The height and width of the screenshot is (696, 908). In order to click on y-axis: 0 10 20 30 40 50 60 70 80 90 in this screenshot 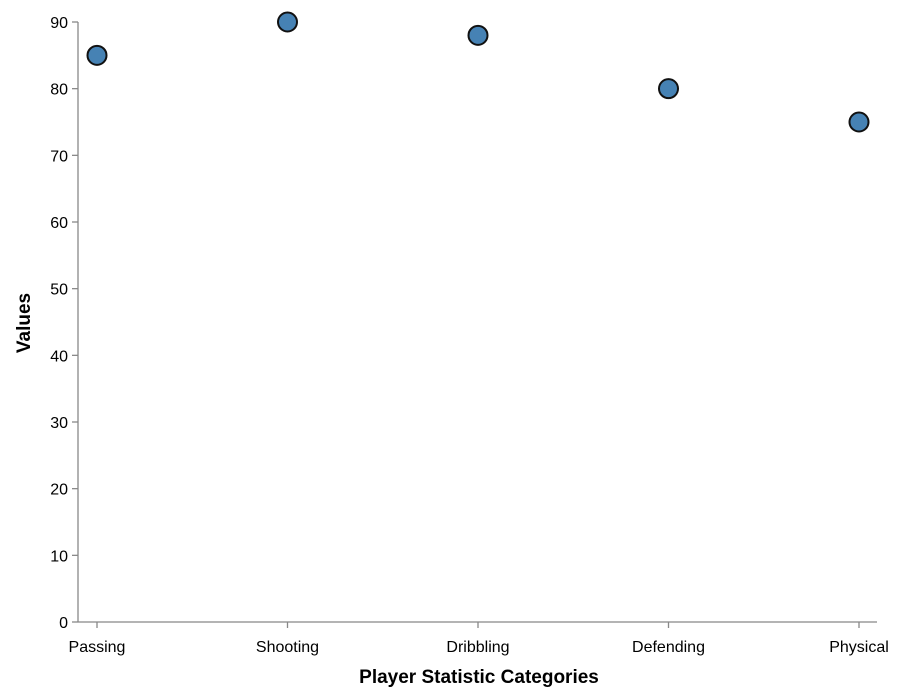, I will do `click(64, 323)`.